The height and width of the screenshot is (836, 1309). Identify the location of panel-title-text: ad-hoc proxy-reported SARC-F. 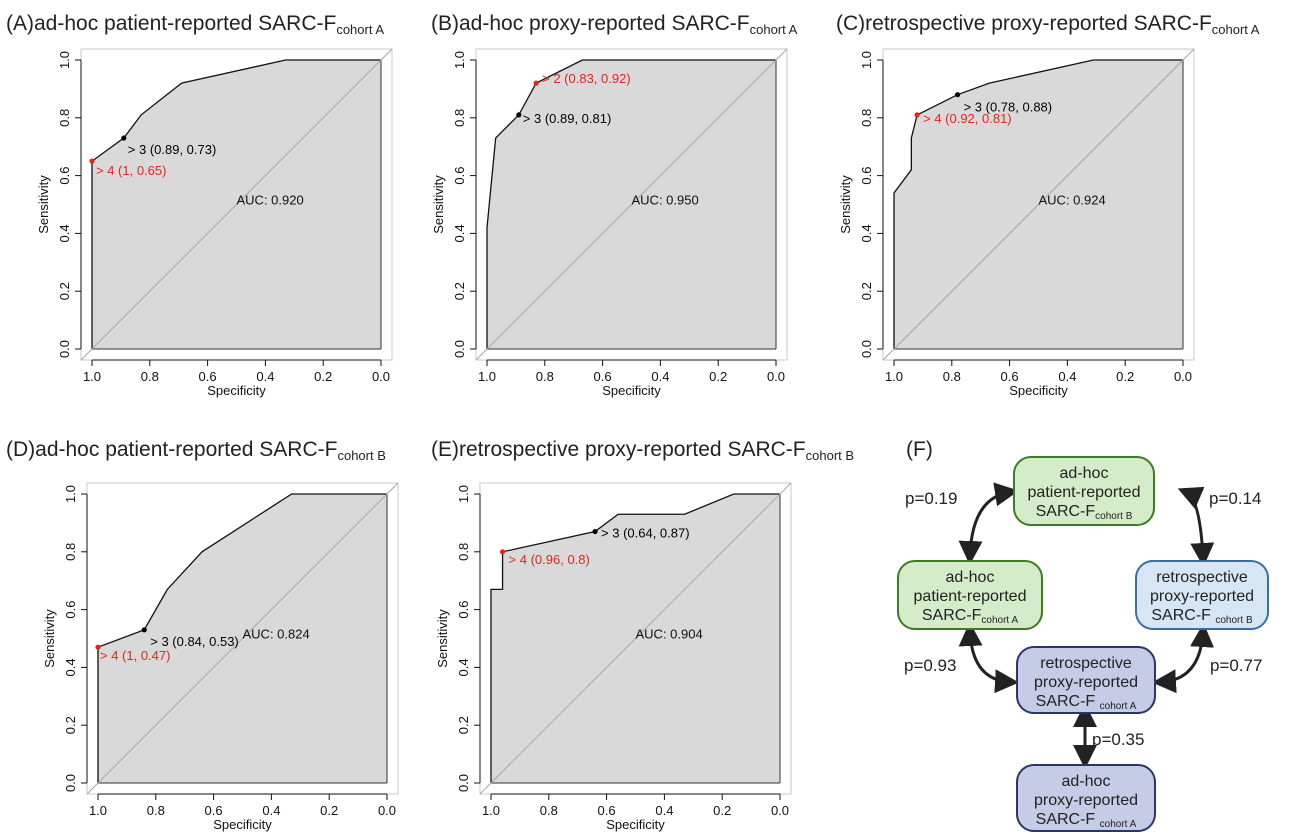
(604, 23).